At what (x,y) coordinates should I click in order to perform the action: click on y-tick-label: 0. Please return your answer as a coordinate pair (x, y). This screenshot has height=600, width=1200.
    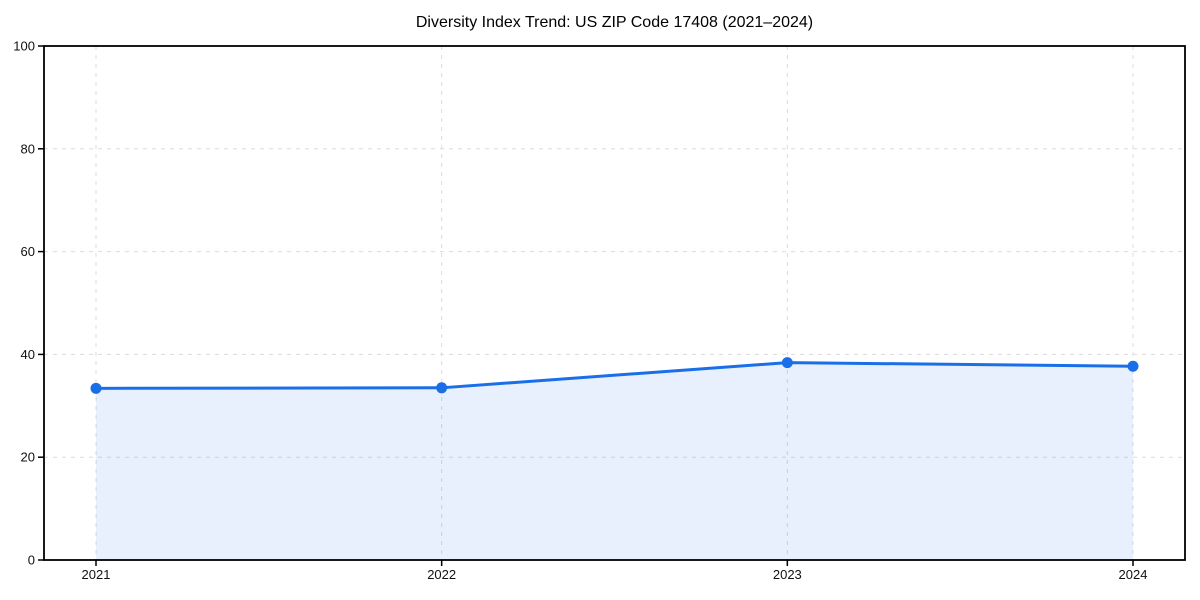
    Looking at the image, I should click on (31, 560).